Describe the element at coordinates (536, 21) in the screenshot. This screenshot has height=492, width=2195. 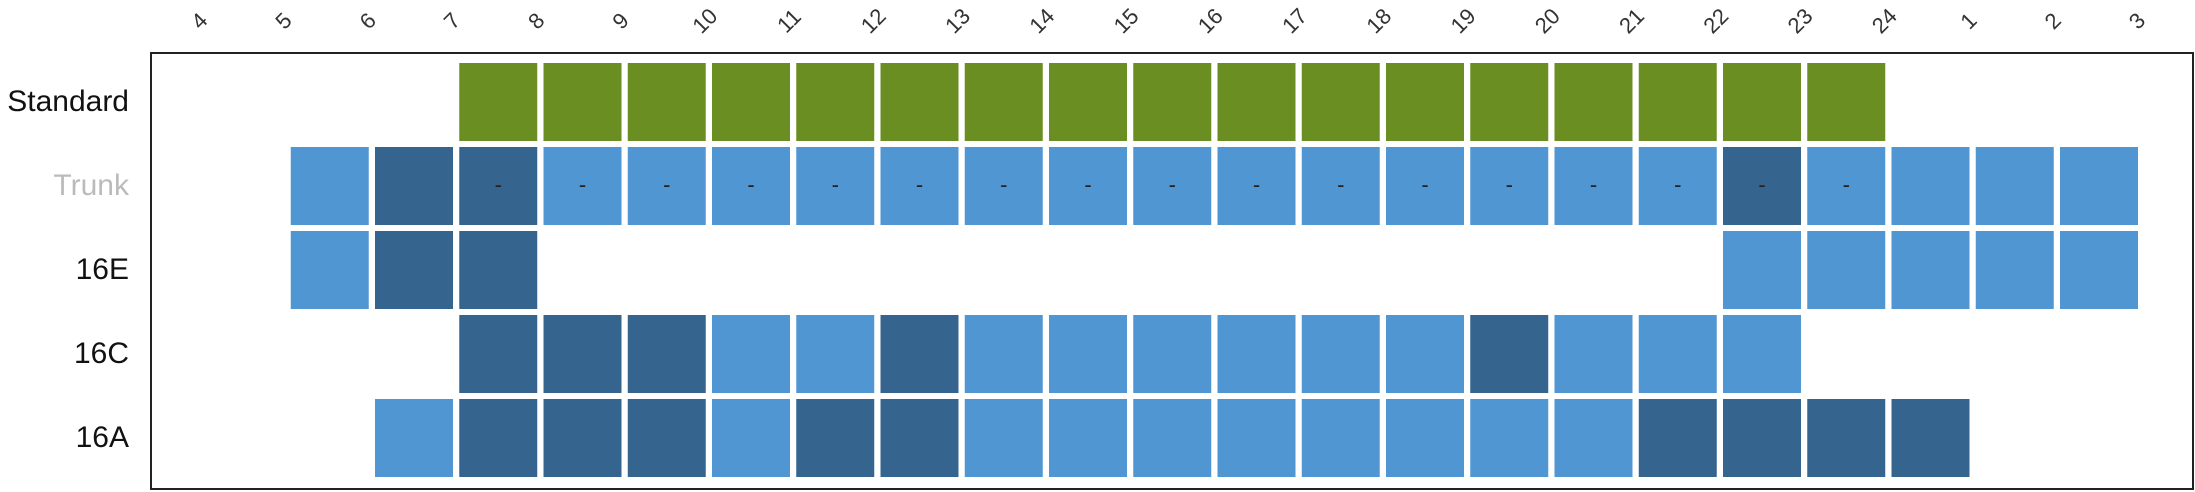
I see `column-label-8: 8` at that location.